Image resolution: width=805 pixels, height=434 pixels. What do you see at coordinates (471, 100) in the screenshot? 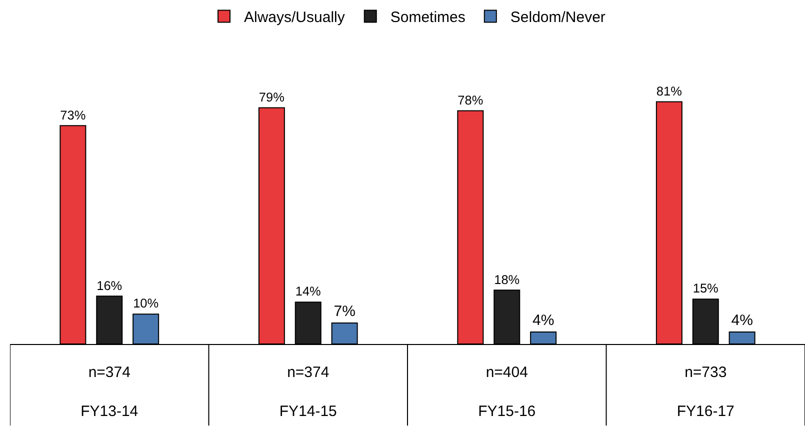
I see `data-label: 78%` at bounding box center [471, 100].